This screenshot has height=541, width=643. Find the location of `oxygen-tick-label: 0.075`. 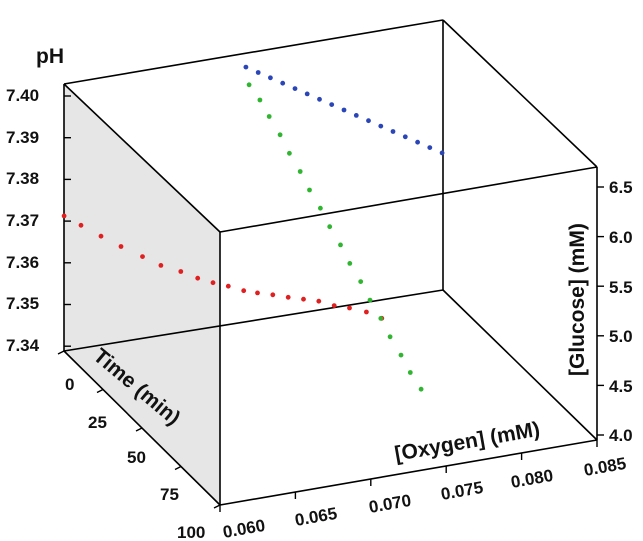

oxygen-tick-label: 0.075 is located at coordinates (461, 491).